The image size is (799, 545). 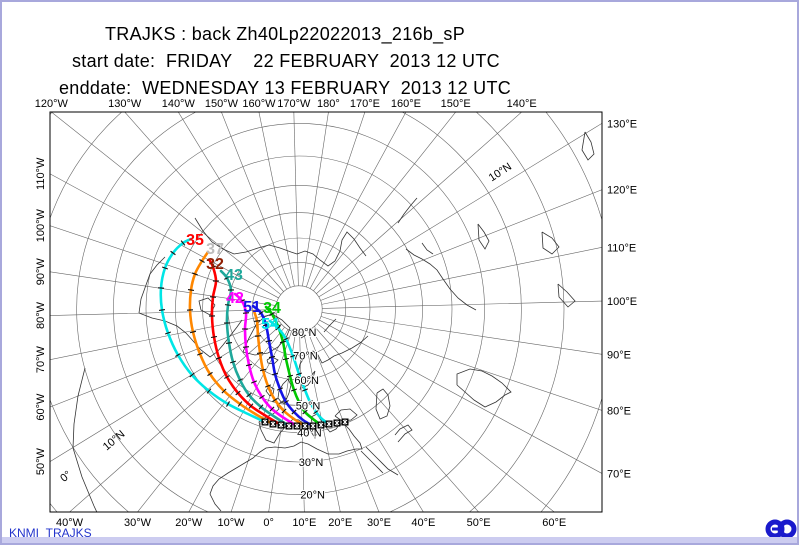 What do you see at coordinates (41, 173) in the screenshot?
I see `longitude-label: 110°W` at bounding box center [41, 173].